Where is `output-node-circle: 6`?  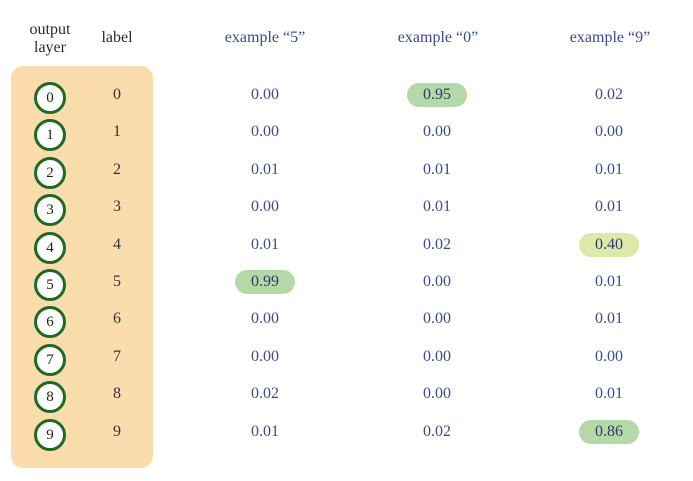
output-node-circle: 6 is located at coordinates (50, 322).